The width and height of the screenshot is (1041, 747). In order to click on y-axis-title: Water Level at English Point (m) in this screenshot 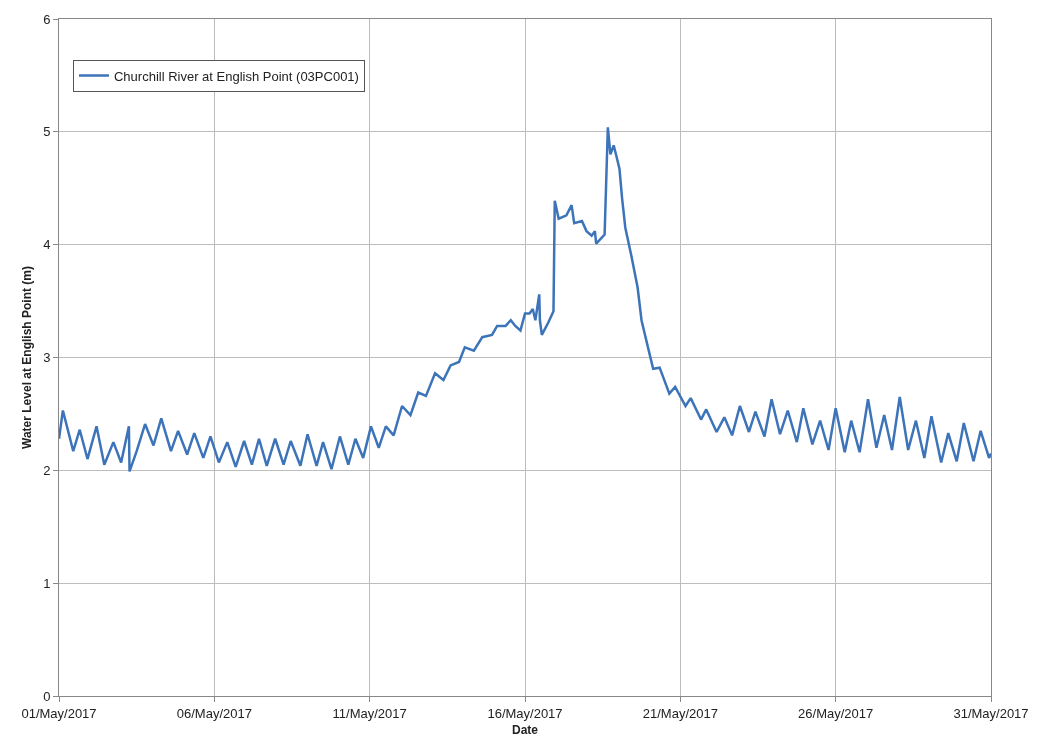, I will do `click(27, 357)`.